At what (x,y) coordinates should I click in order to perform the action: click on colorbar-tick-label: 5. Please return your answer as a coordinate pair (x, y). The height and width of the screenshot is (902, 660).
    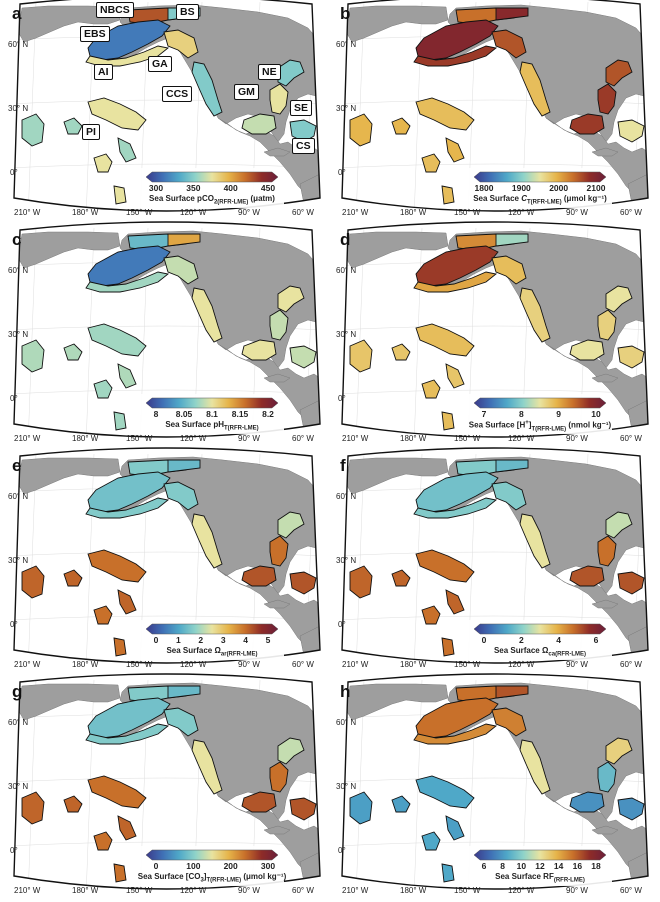
    Looking at the image, I should click on (268, 640).